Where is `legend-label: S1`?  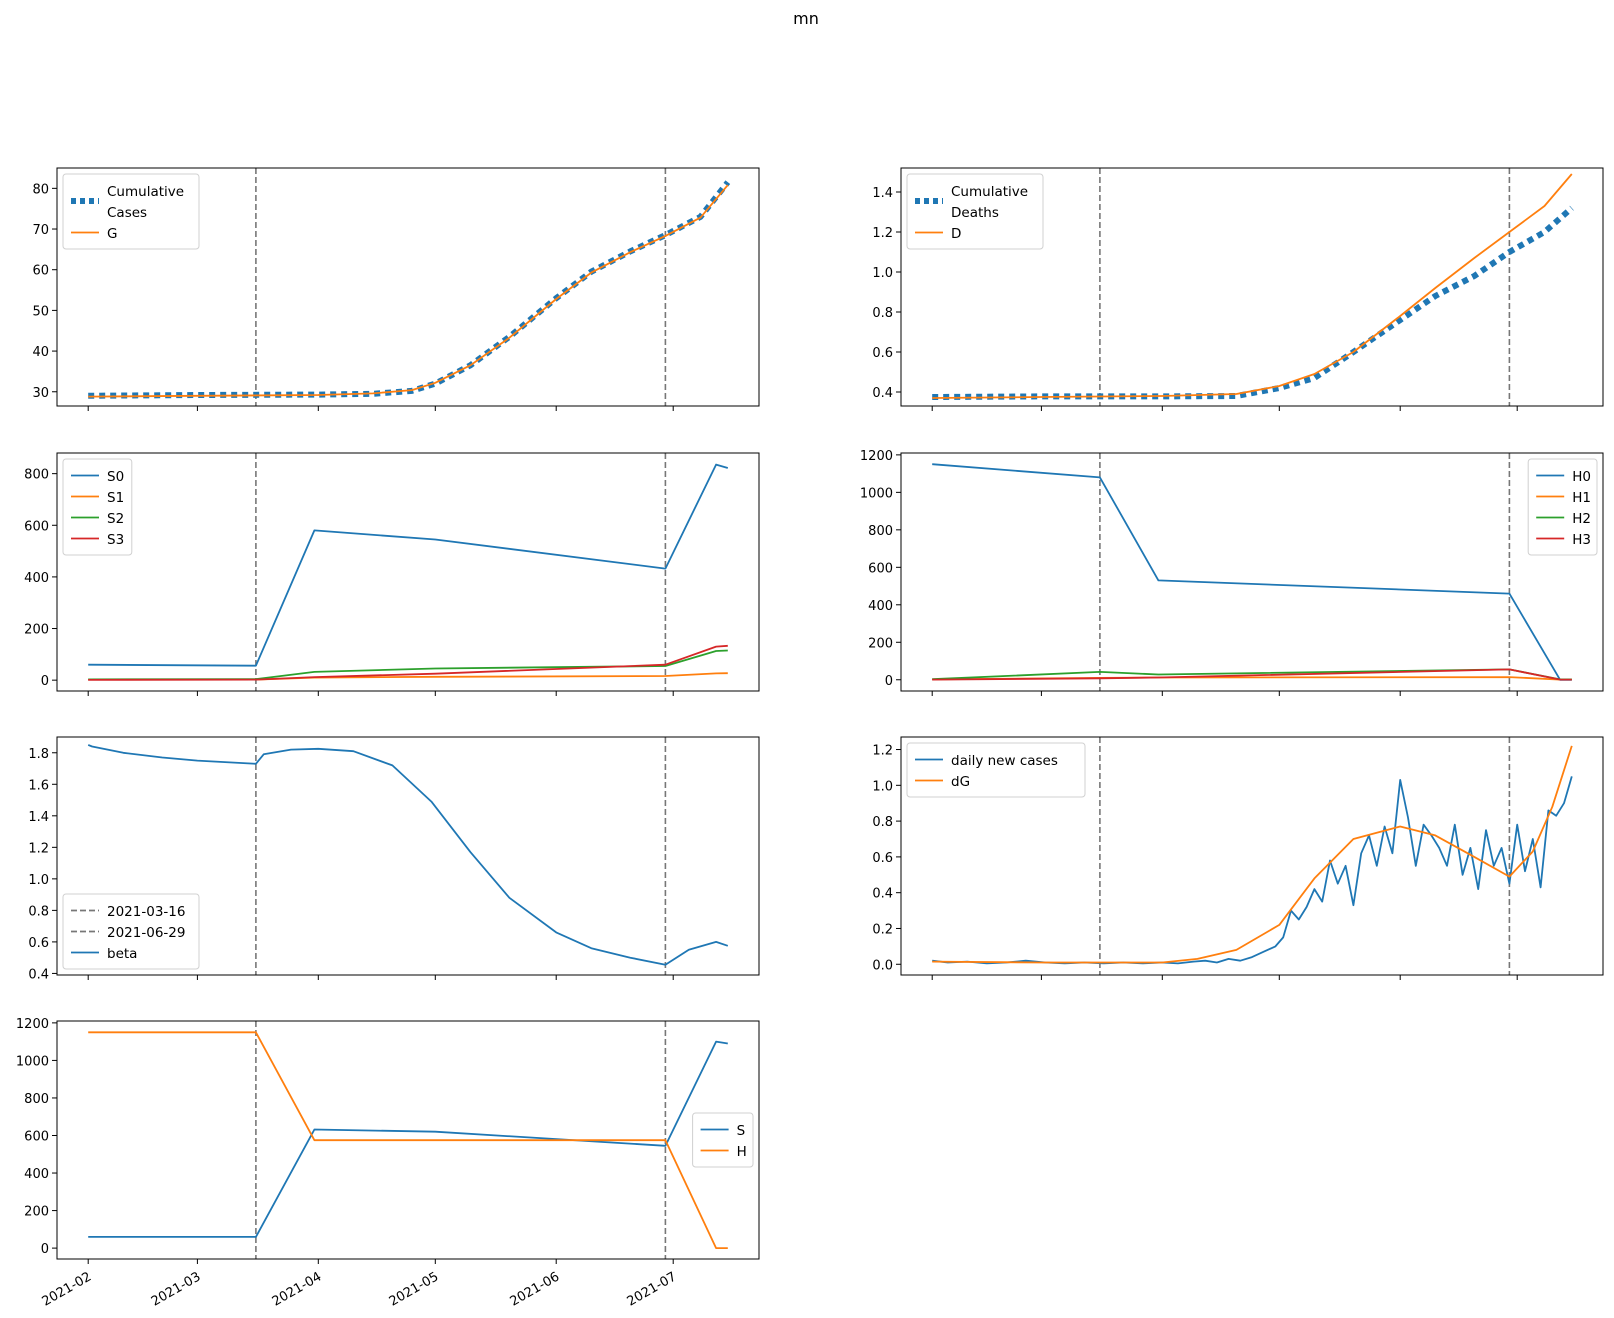 legend-label: S1 is located at coordinates (115, 498).